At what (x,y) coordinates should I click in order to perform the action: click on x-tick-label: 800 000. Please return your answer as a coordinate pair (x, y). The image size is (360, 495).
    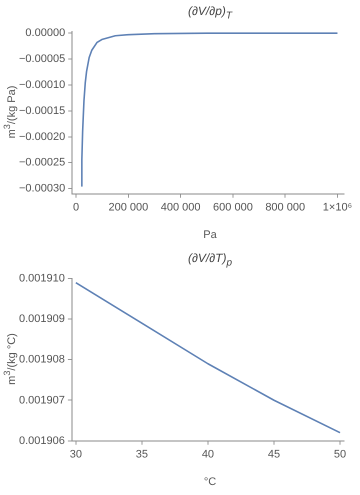
    Looking at the image, I should click on (285, 207).